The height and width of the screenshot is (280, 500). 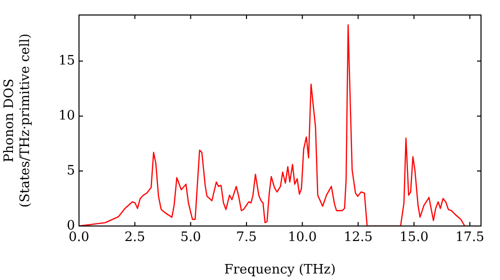 What do you see at coordinates (246, 238) in the screenshot?
I see `x-tick-label: 7.5` at bounding box center [246, 238].